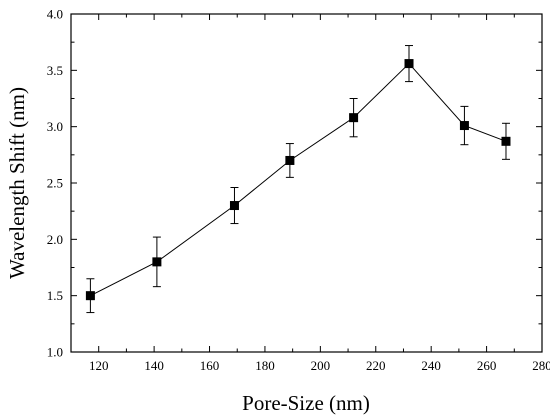  What do you see at coordinates (210, 365) in the screenshot?
I see `x-tick-label: 160` at bounding box center [210, 365].